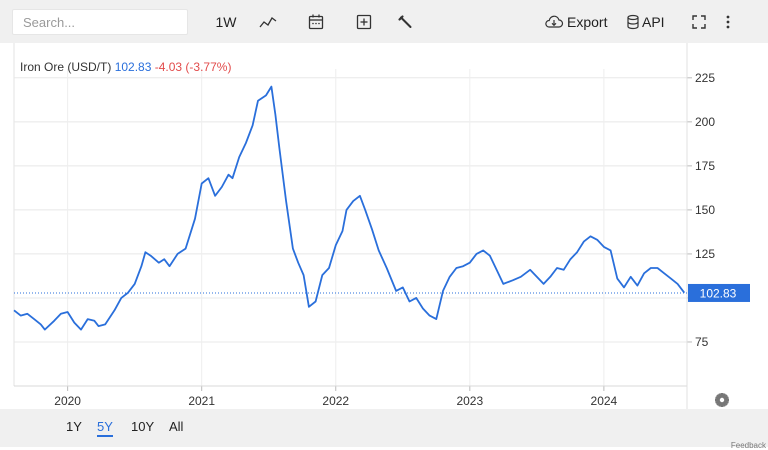 The height and width of the screenshot is (450, 768). I want to click on y-tick-label: 175, so click(705, 166).